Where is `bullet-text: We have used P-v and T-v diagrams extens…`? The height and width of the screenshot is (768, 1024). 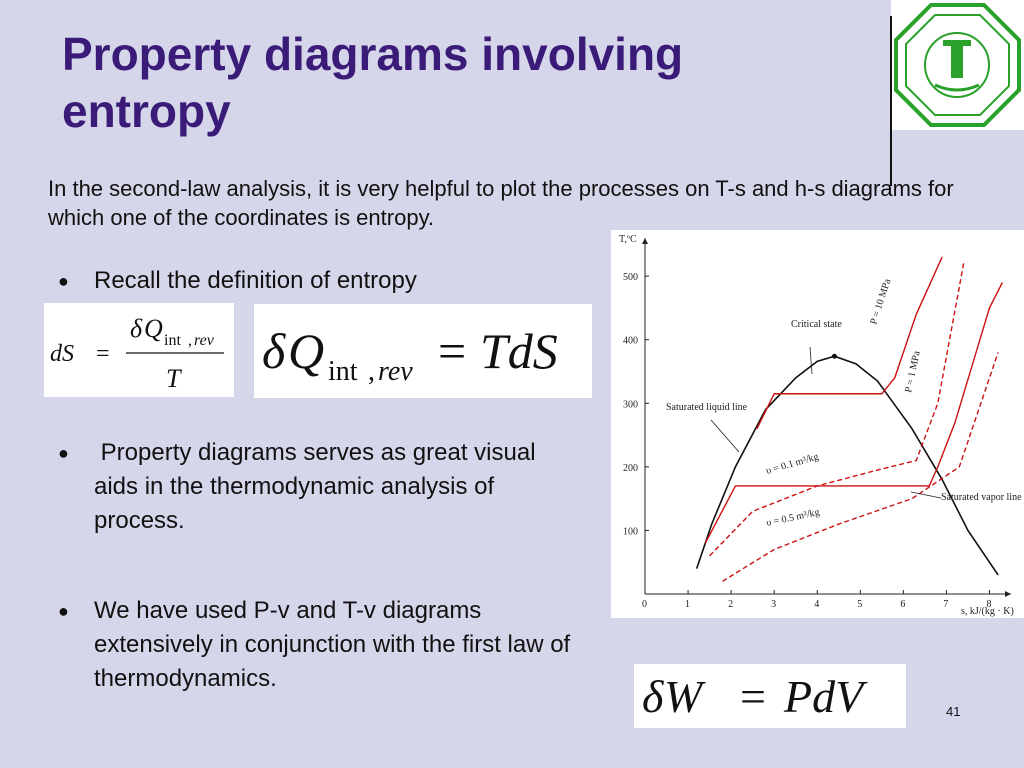
bullet-text: We have used P-v and T-v diagrams extens… is located at coordinates (332, 644).